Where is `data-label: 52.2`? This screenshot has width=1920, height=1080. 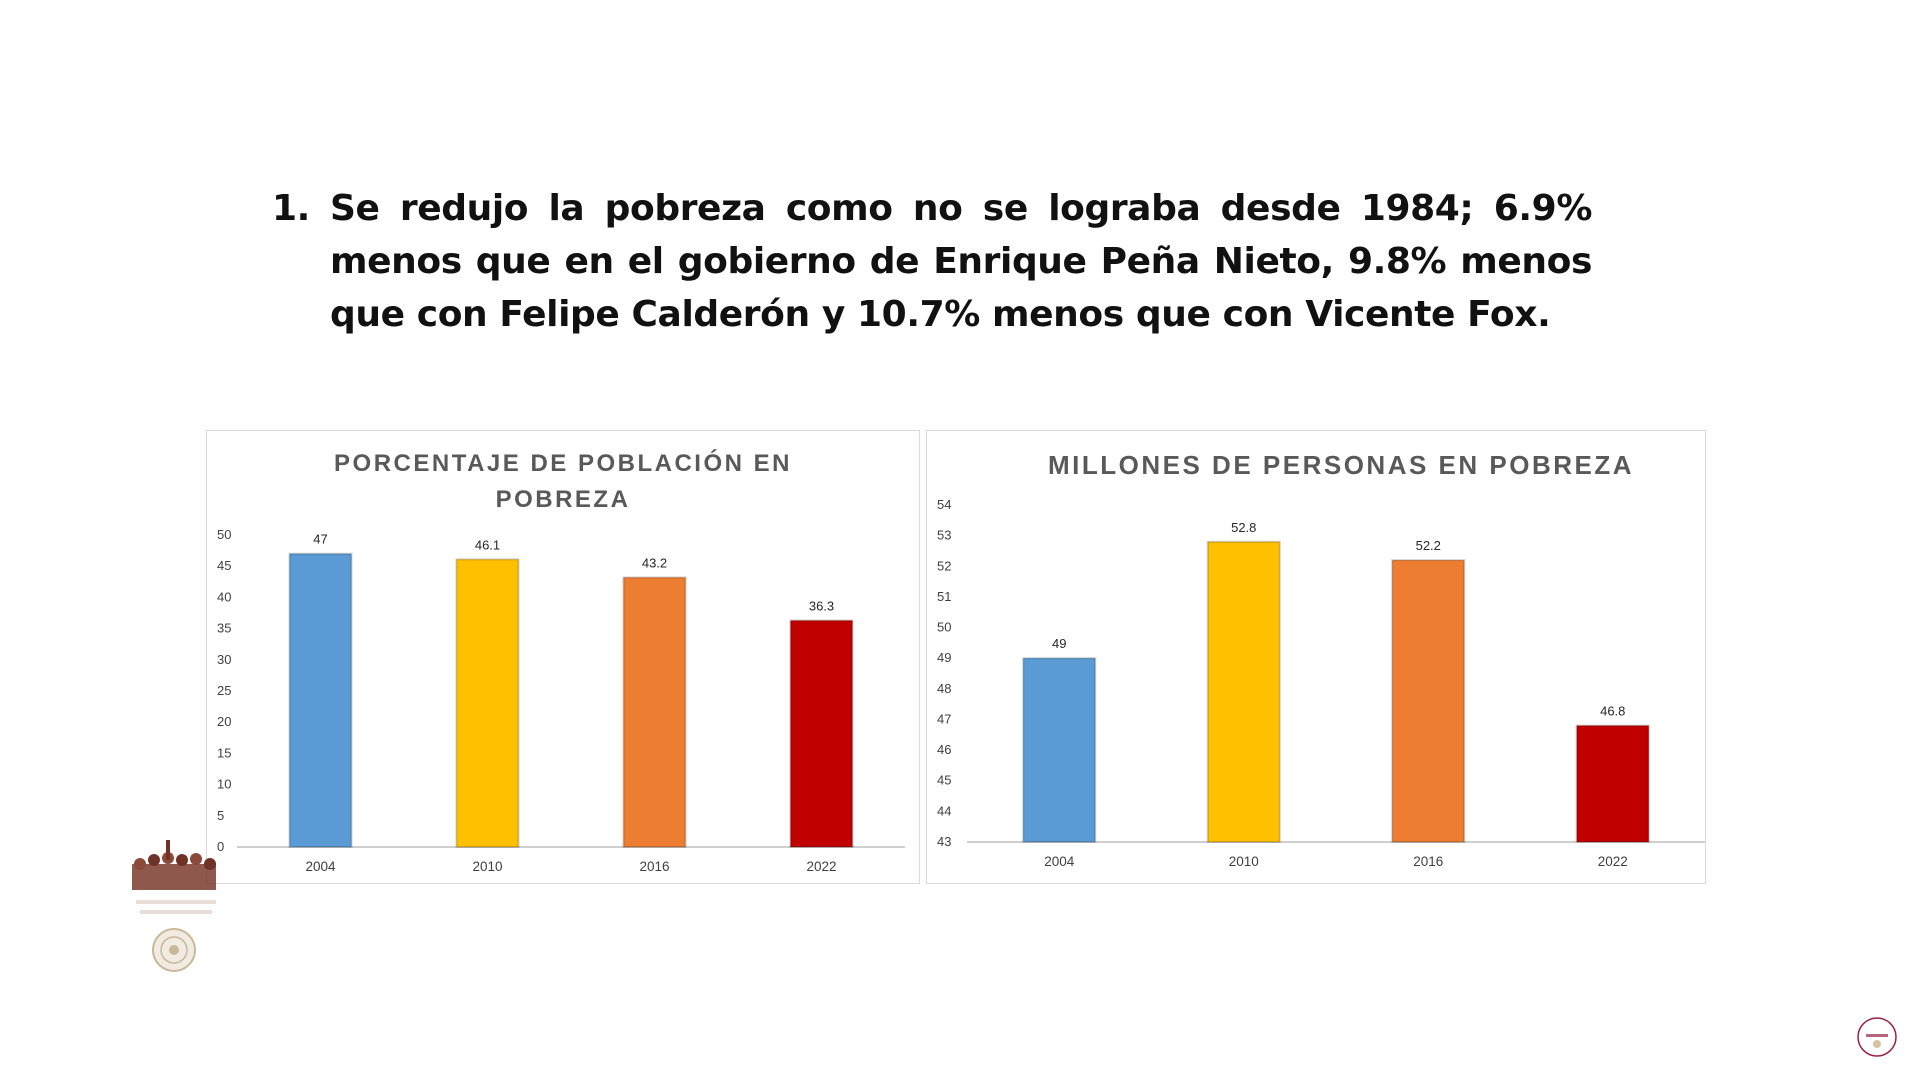
data-label: 52.2 is located at coordinates (1428, 545).